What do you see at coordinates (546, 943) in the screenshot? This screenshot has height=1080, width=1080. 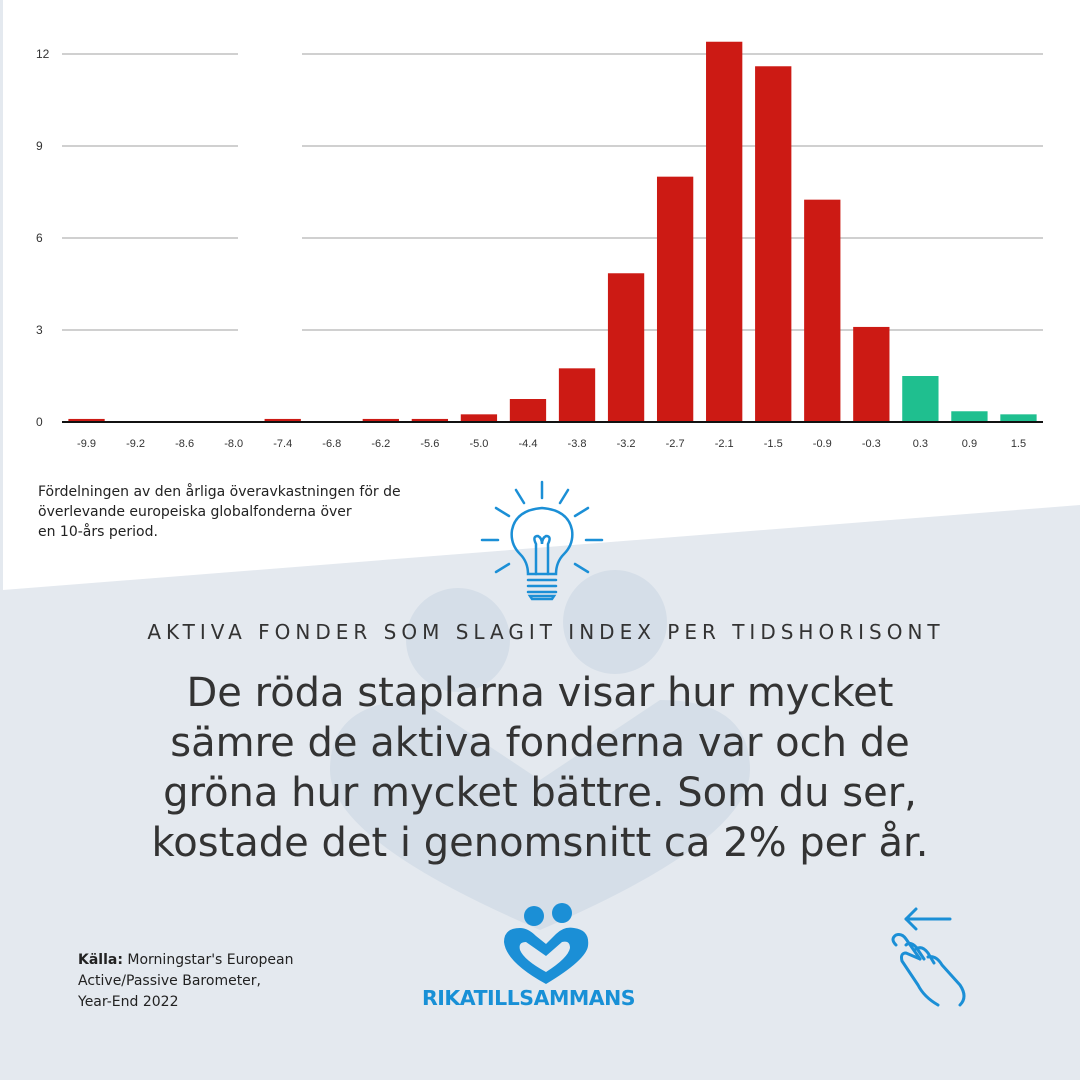 I see `heart-people-logo-icon` at bounding box center [546, 943].